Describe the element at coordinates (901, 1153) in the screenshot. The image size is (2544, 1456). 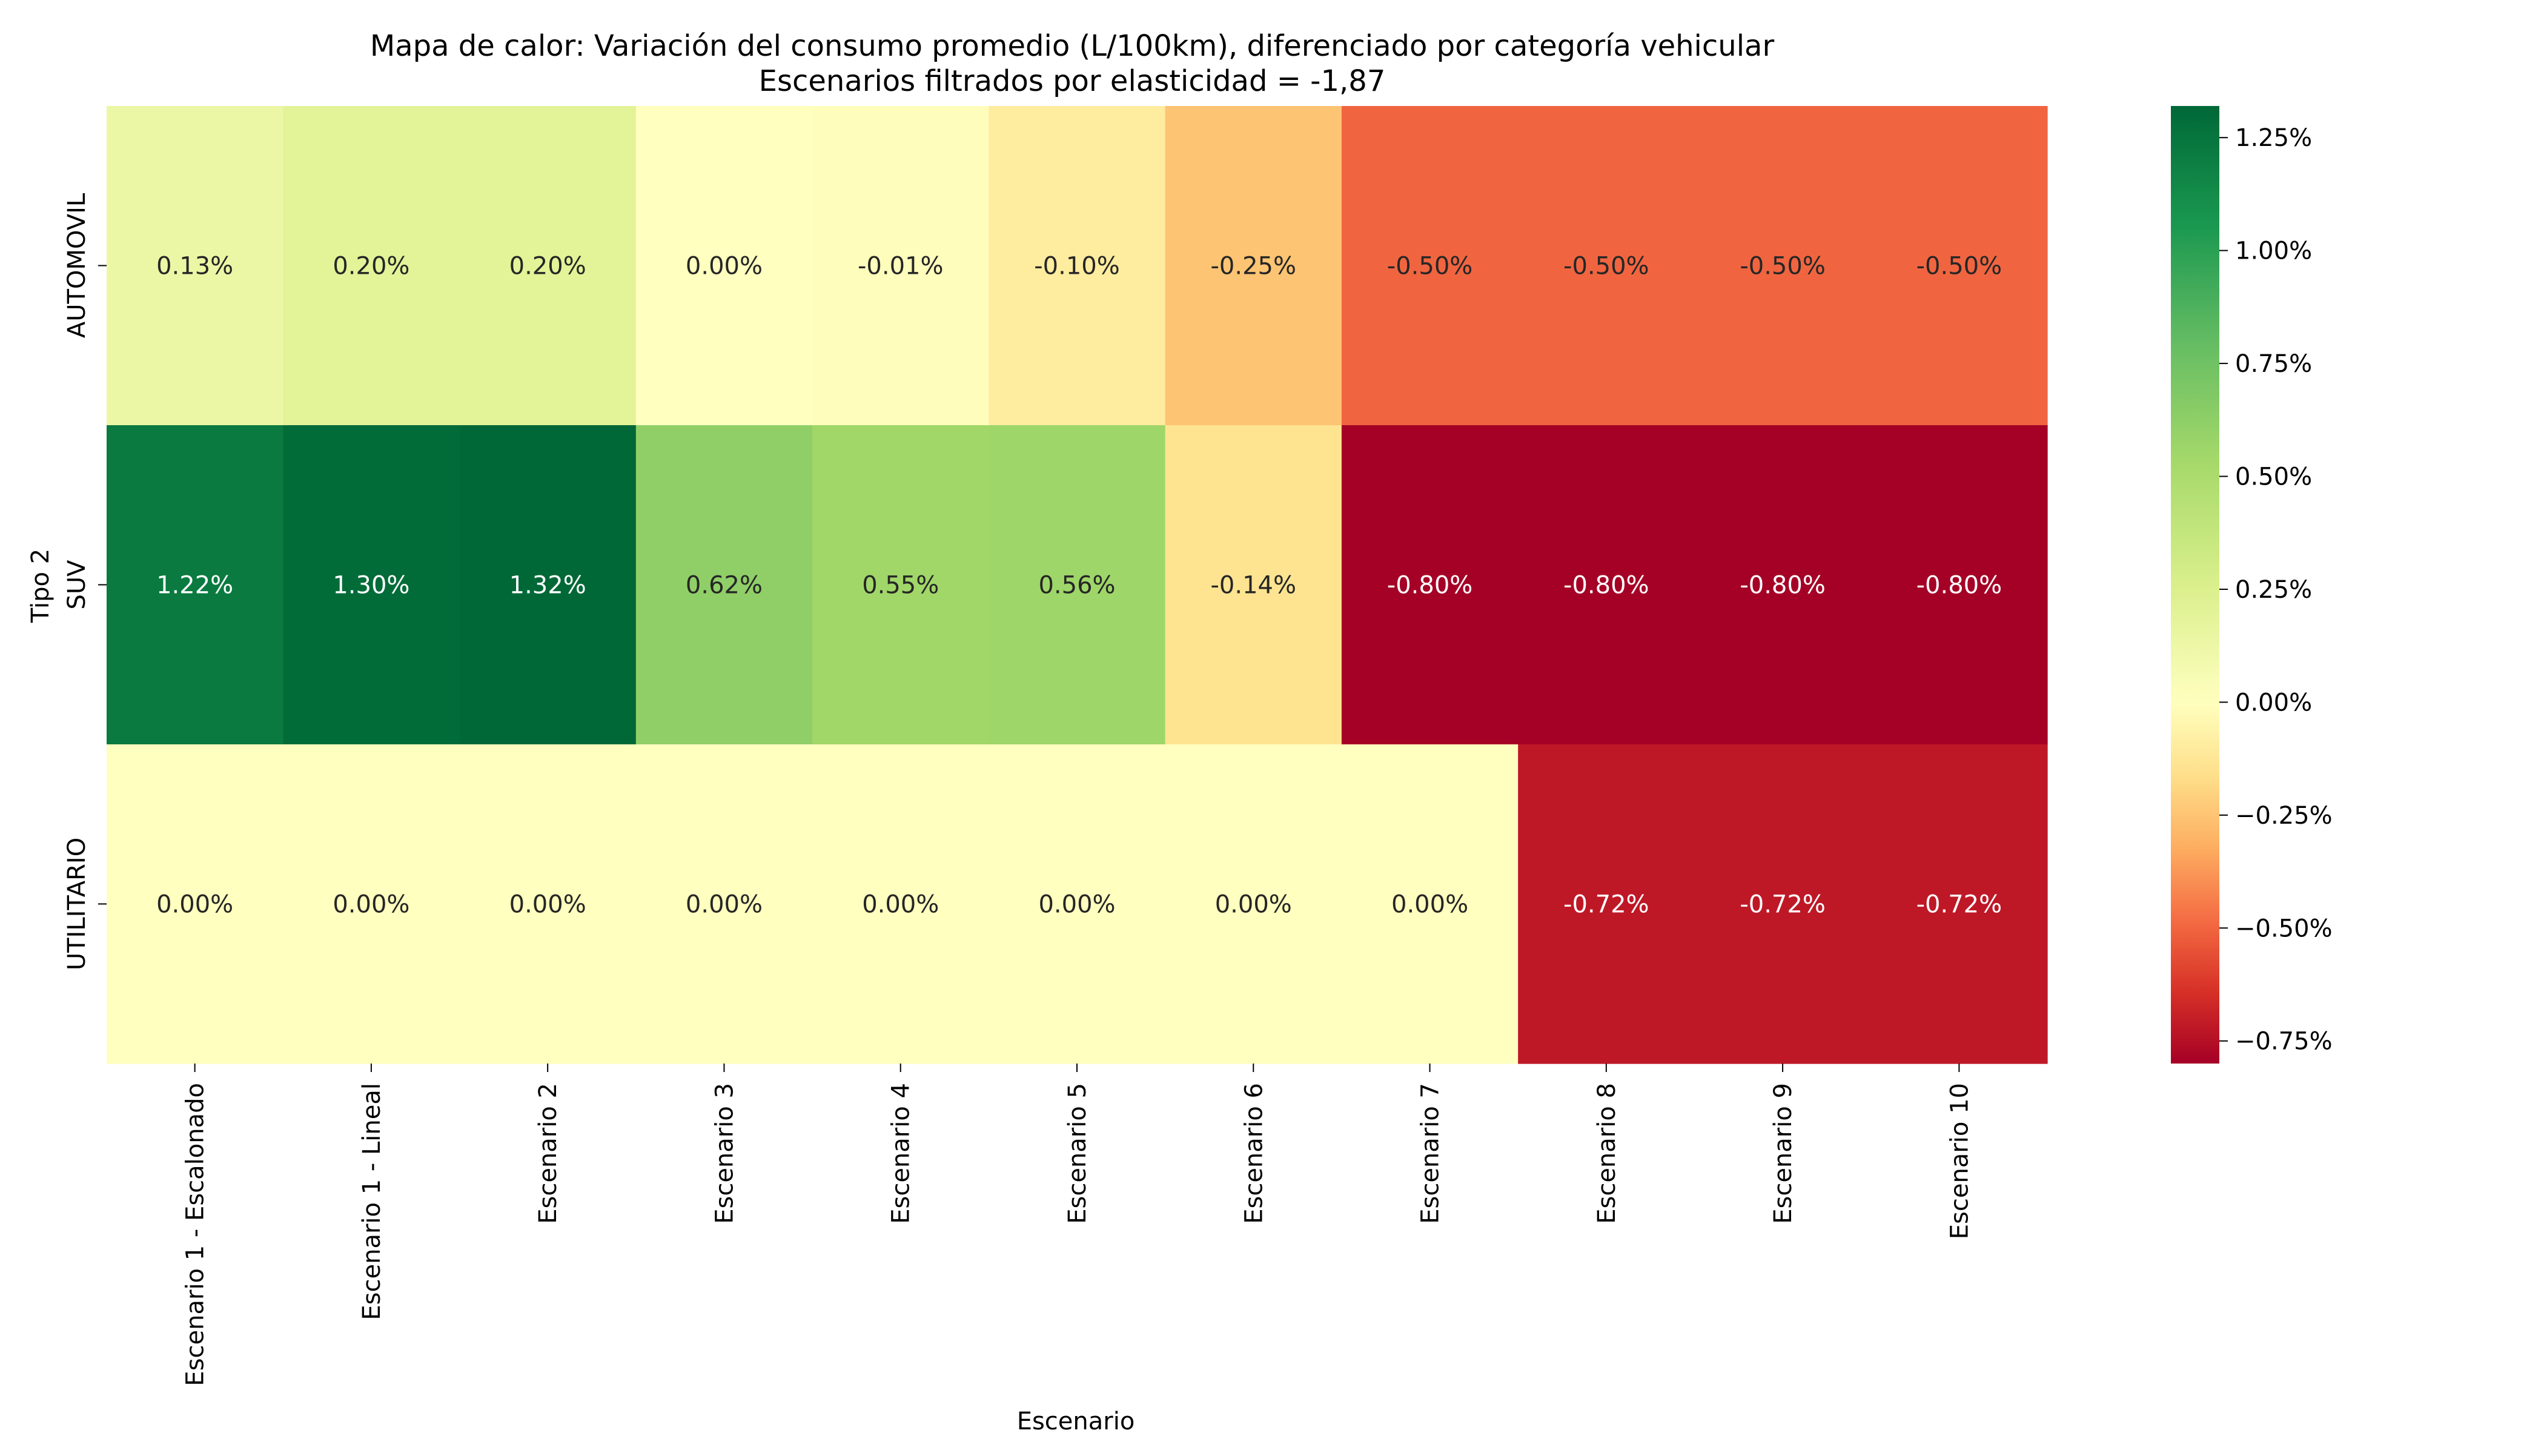
I see `x-tick-label: Escenario 4` at that location.